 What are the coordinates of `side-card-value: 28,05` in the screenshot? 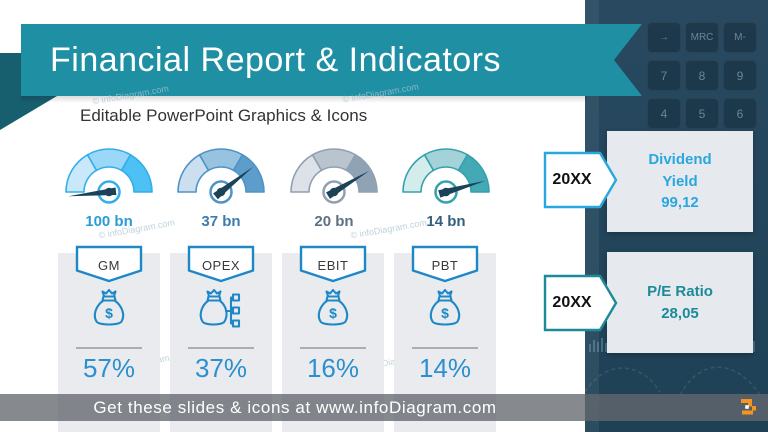 It's located at (680, 313).